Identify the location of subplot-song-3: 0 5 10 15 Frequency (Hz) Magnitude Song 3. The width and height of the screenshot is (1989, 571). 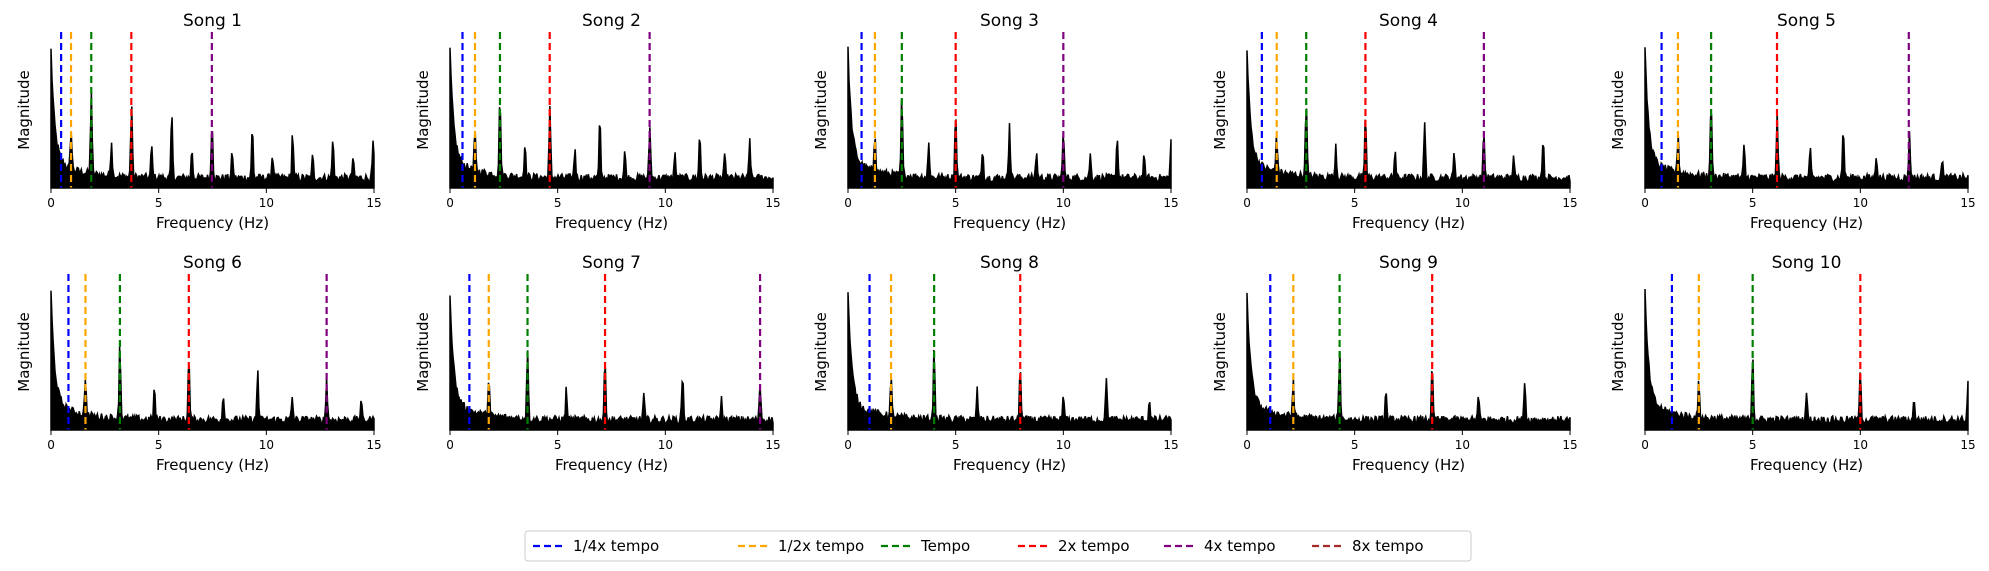
(995, 121).